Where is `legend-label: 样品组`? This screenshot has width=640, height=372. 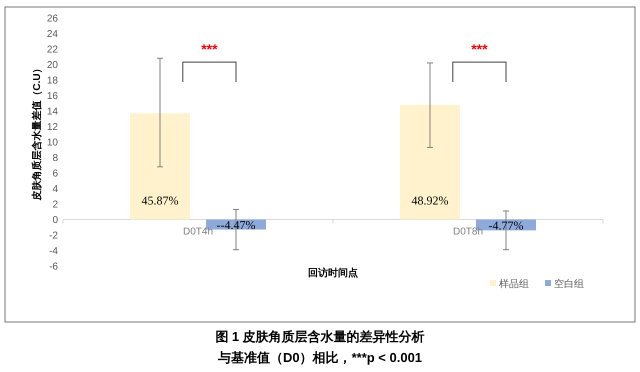
legend-label: 样品组 is located at coordinates (514, 284).